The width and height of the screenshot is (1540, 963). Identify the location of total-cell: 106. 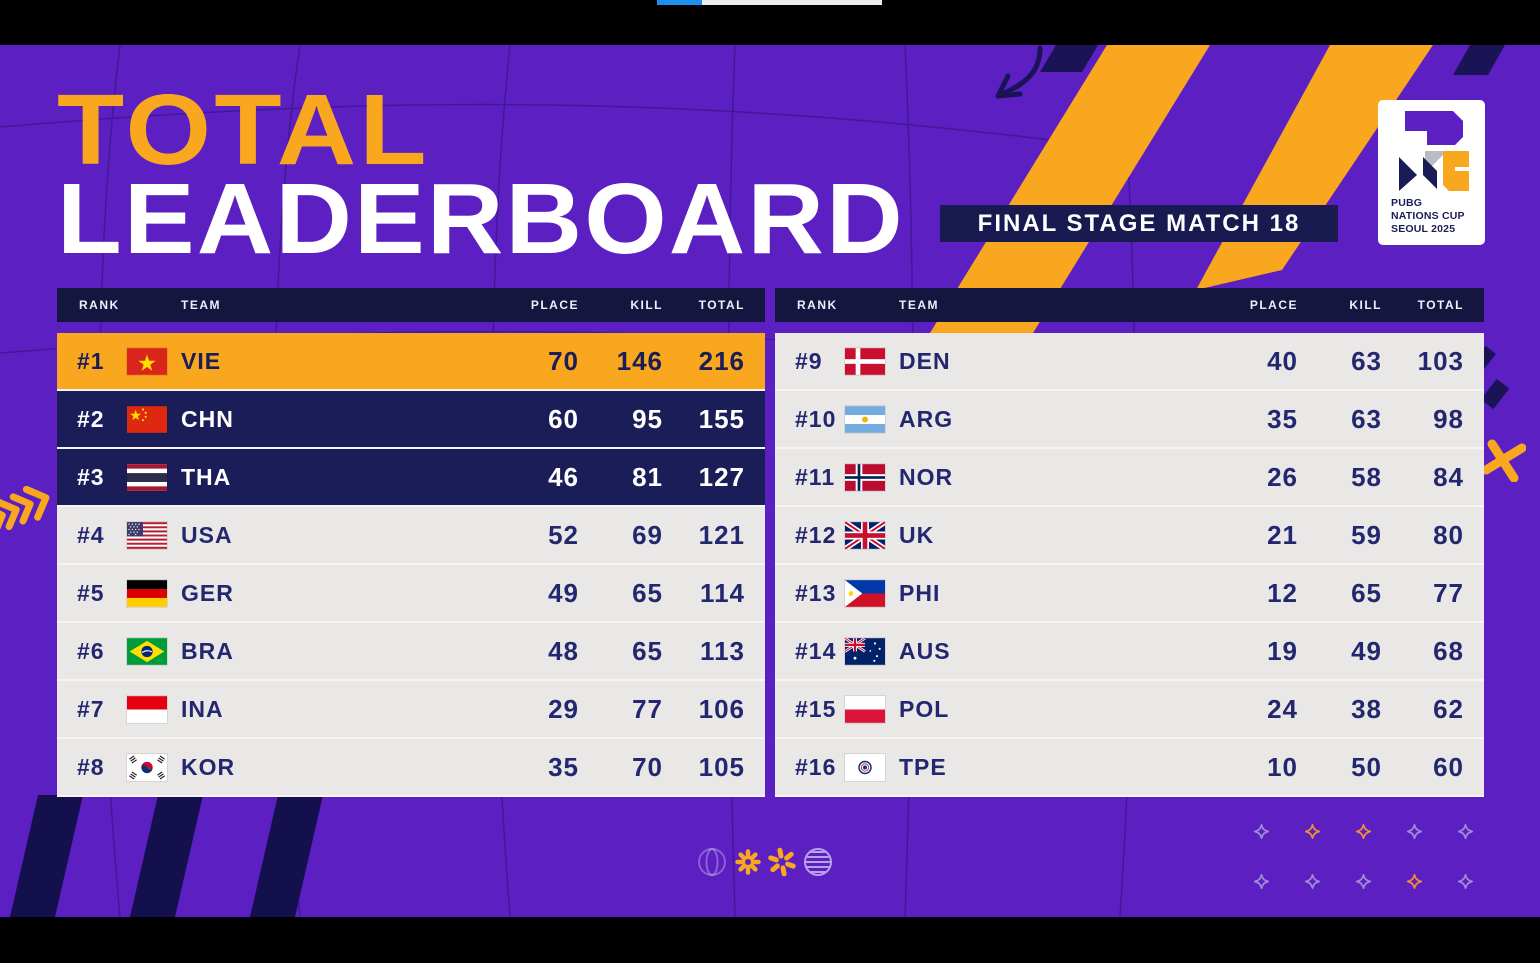
(721, 708).